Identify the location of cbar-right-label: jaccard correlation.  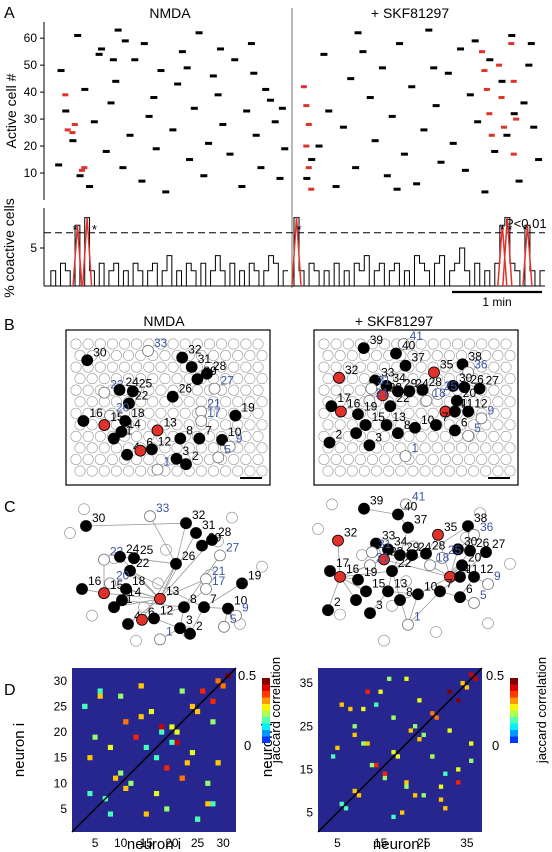
(541, 710).